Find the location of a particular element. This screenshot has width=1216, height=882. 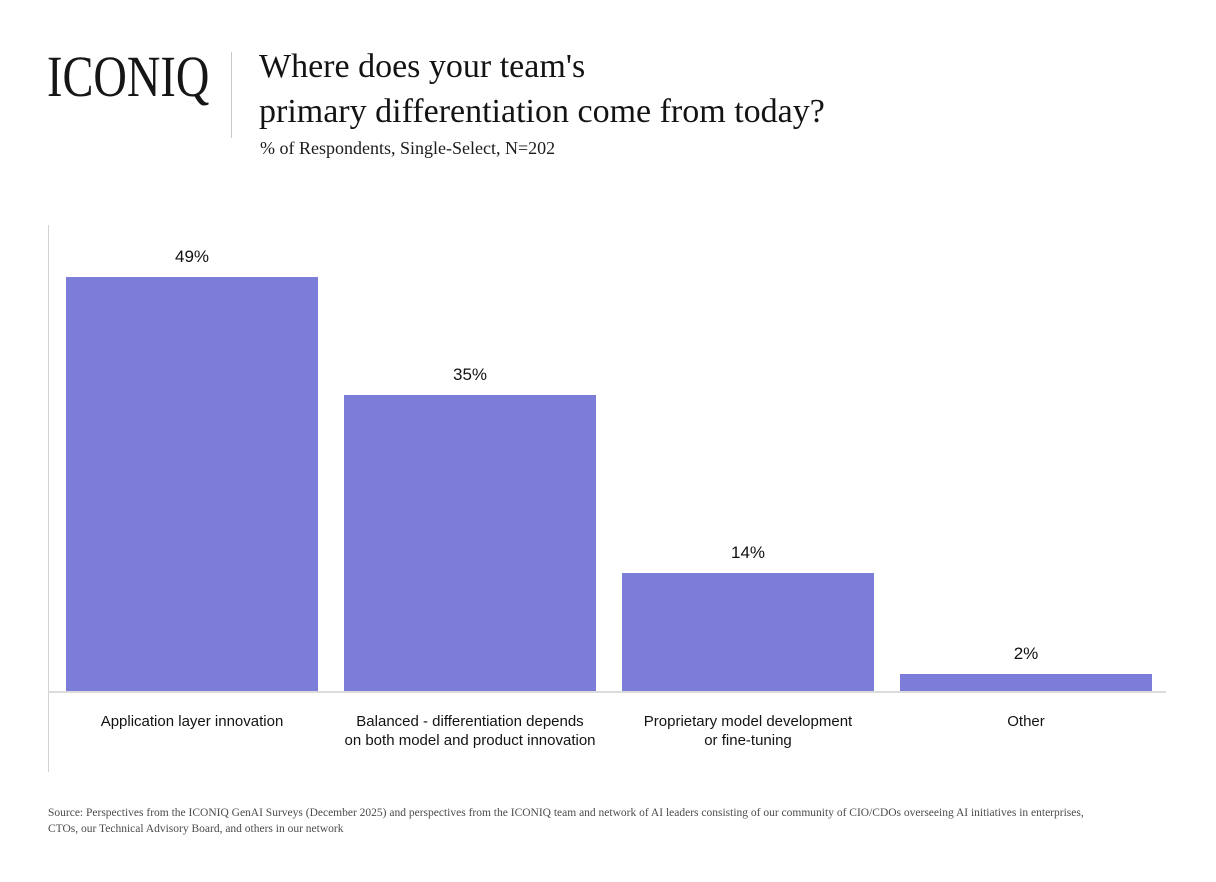

bar-value-label: 49% is located at coordinates (192, 256).